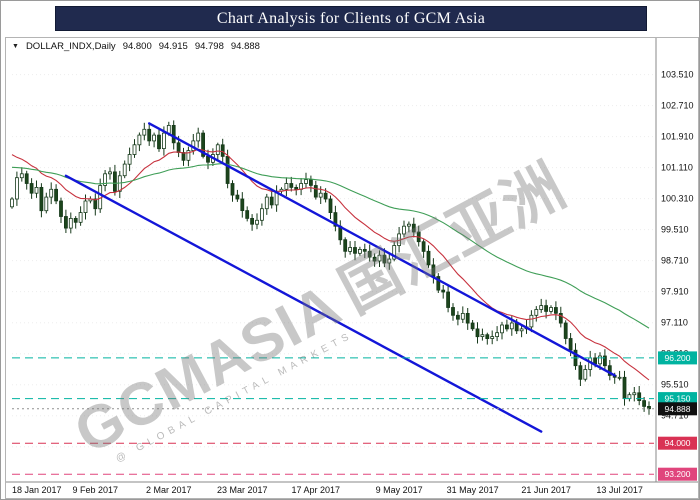 This screenshot has height=500, width=700. I want to click on current-price-tag: 94.888, so click(677, 409).